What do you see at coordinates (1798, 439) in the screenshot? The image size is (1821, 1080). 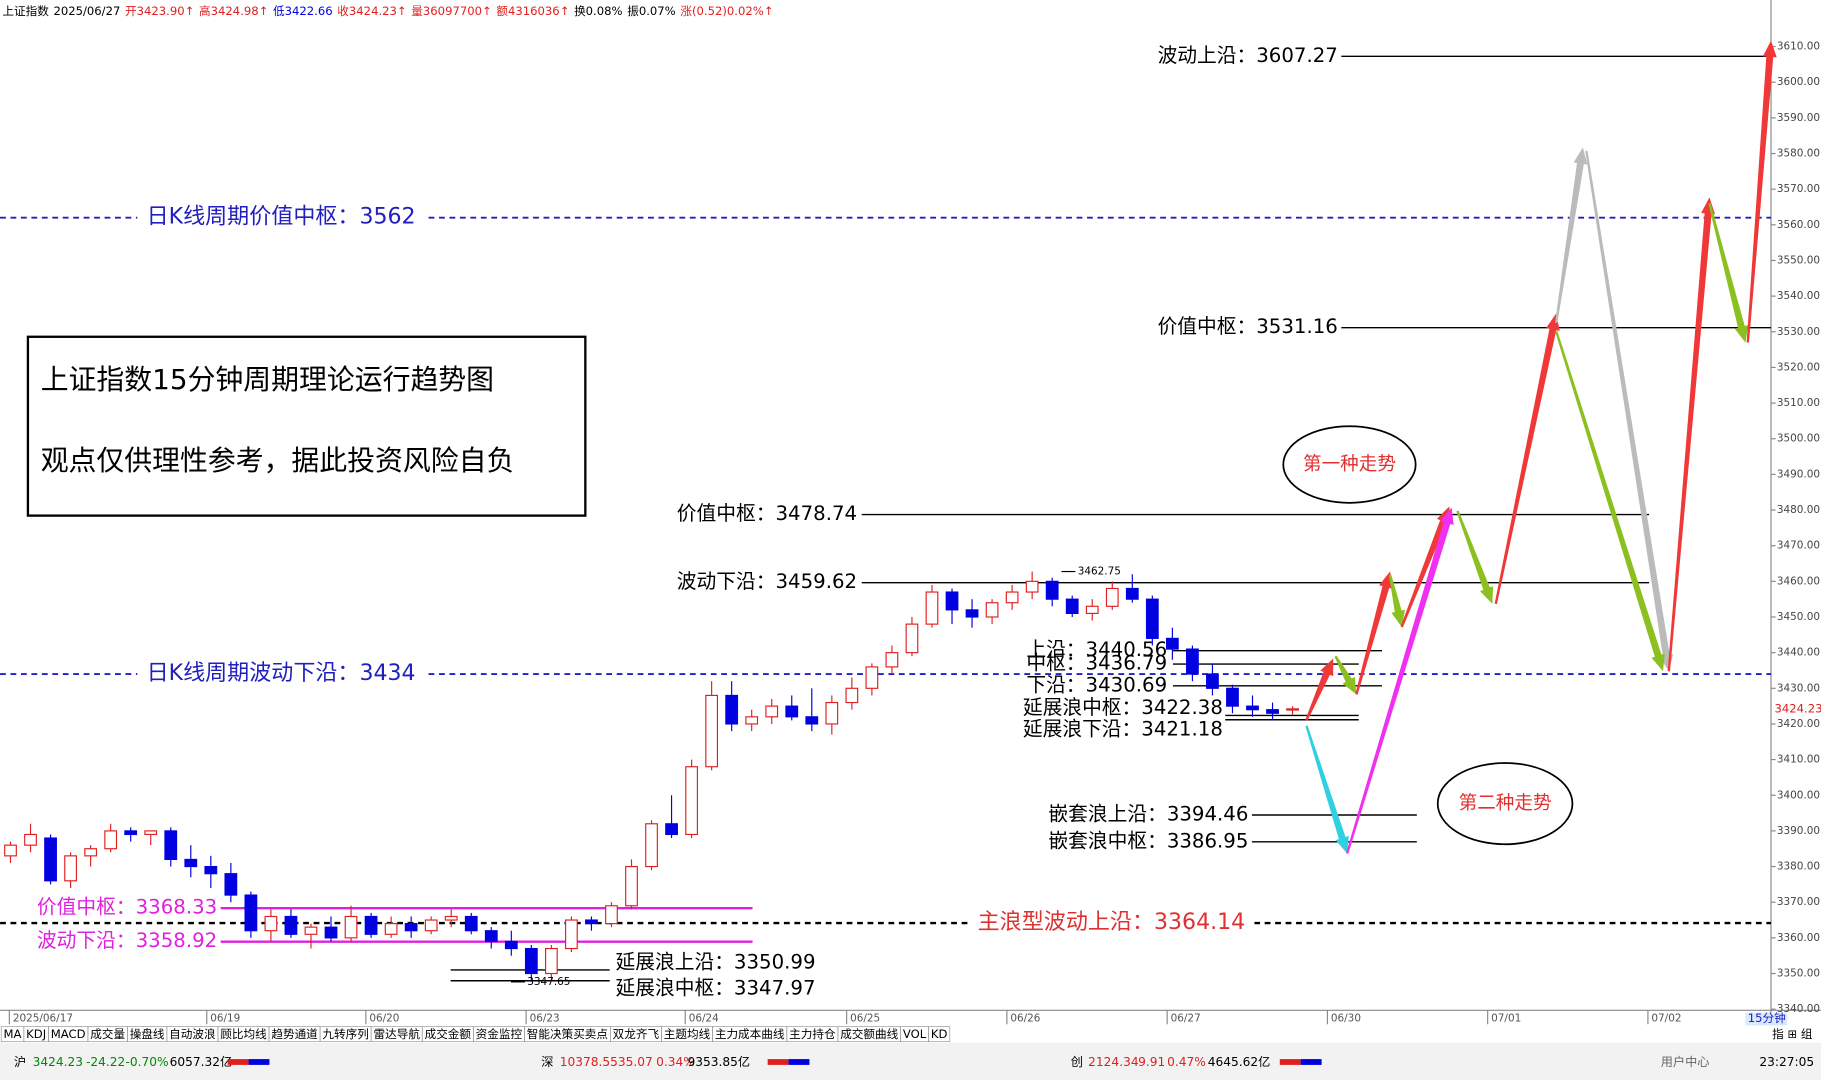 I see `y-tick-label: 3500.00` at bounding box center [1798, 439].